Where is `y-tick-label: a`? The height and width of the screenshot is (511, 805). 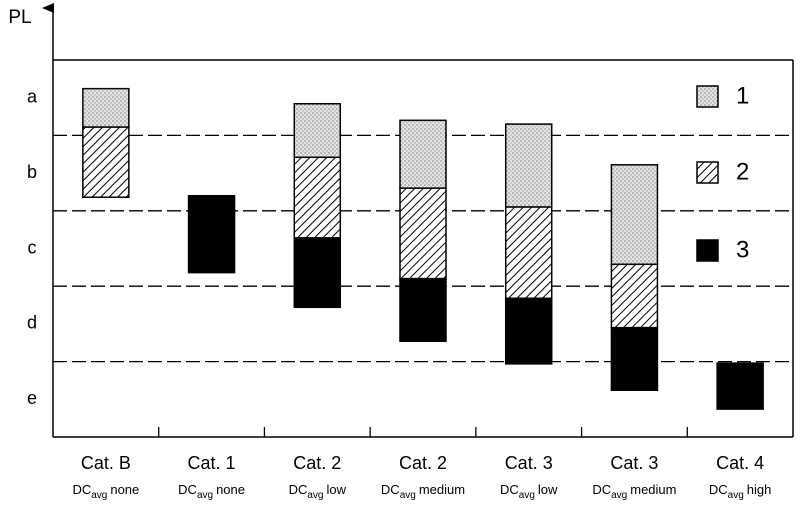 y-tick-label: a is located at coordinates (32, 96).